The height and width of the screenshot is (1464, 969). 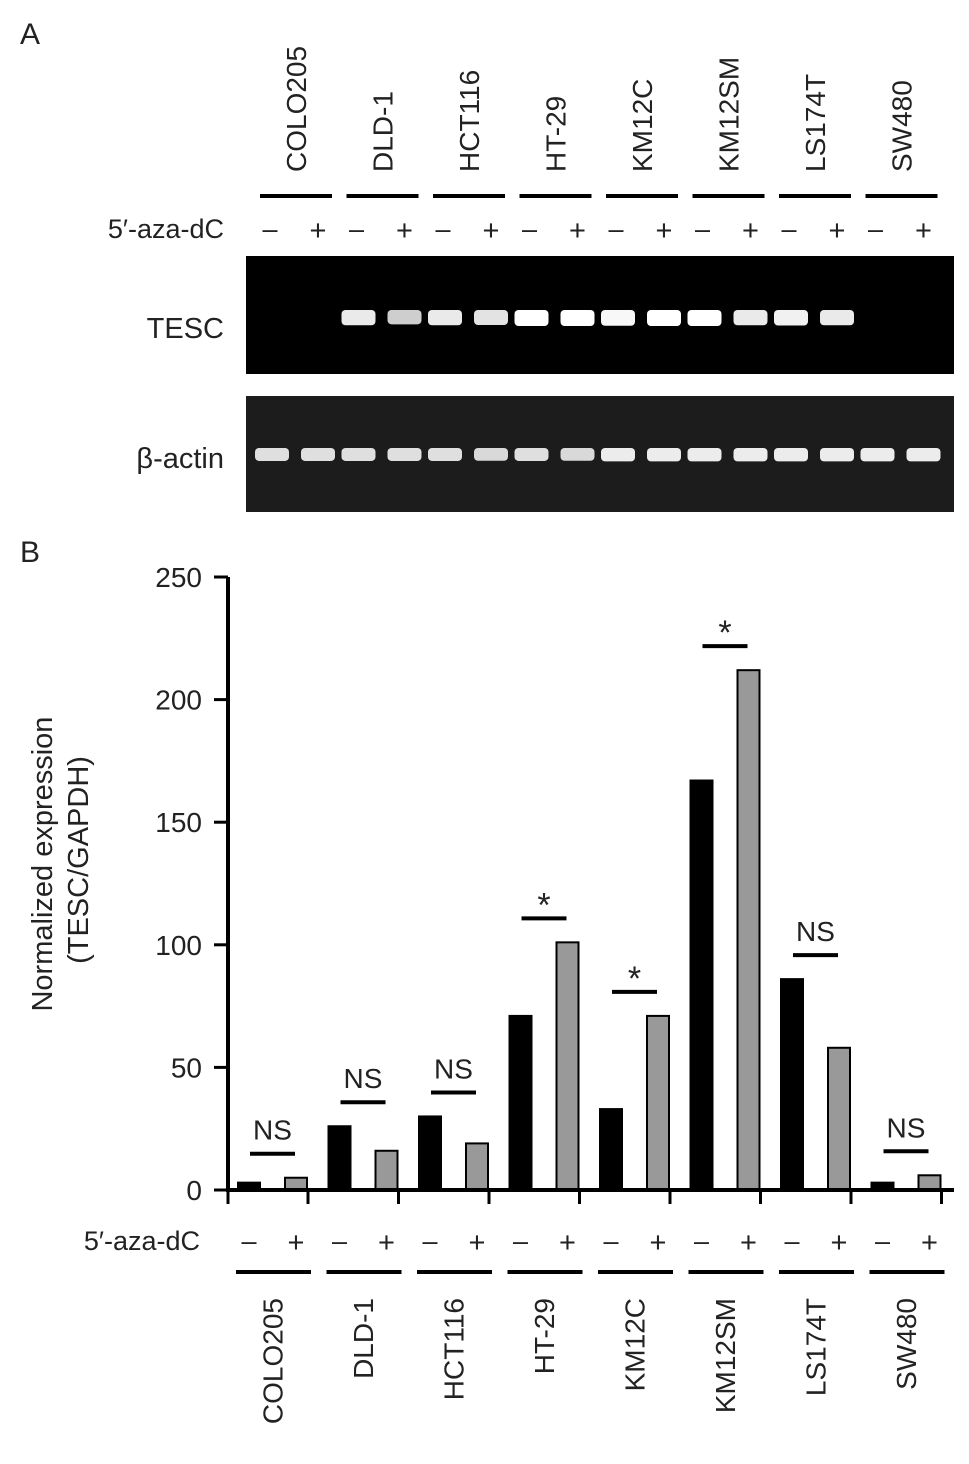 What do you see at coordinates (544, 1336) in the screenshot?
I see `x-axis-category-label: HT-29` at bounding box center [544, 1336].